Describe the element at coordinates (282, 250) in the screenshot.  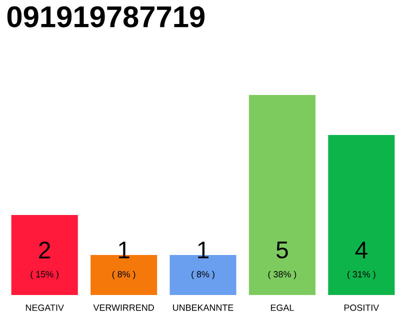
I see `data-label: 5` at that location.